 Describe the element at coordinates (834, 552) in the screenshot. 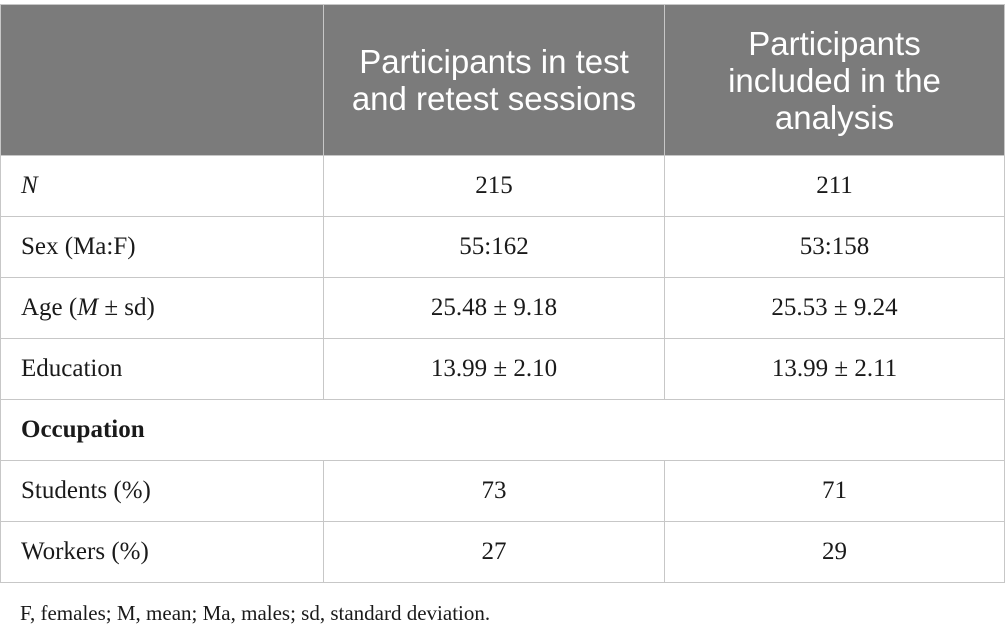

I see `cell-value: 29` at that location.